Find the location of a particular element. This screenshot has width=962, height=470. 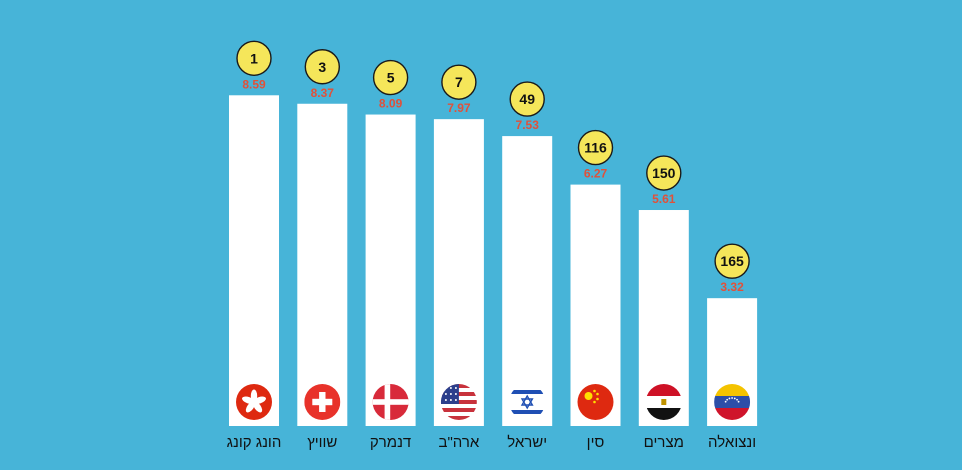

band-yellow is located at coordinates (732, 390).